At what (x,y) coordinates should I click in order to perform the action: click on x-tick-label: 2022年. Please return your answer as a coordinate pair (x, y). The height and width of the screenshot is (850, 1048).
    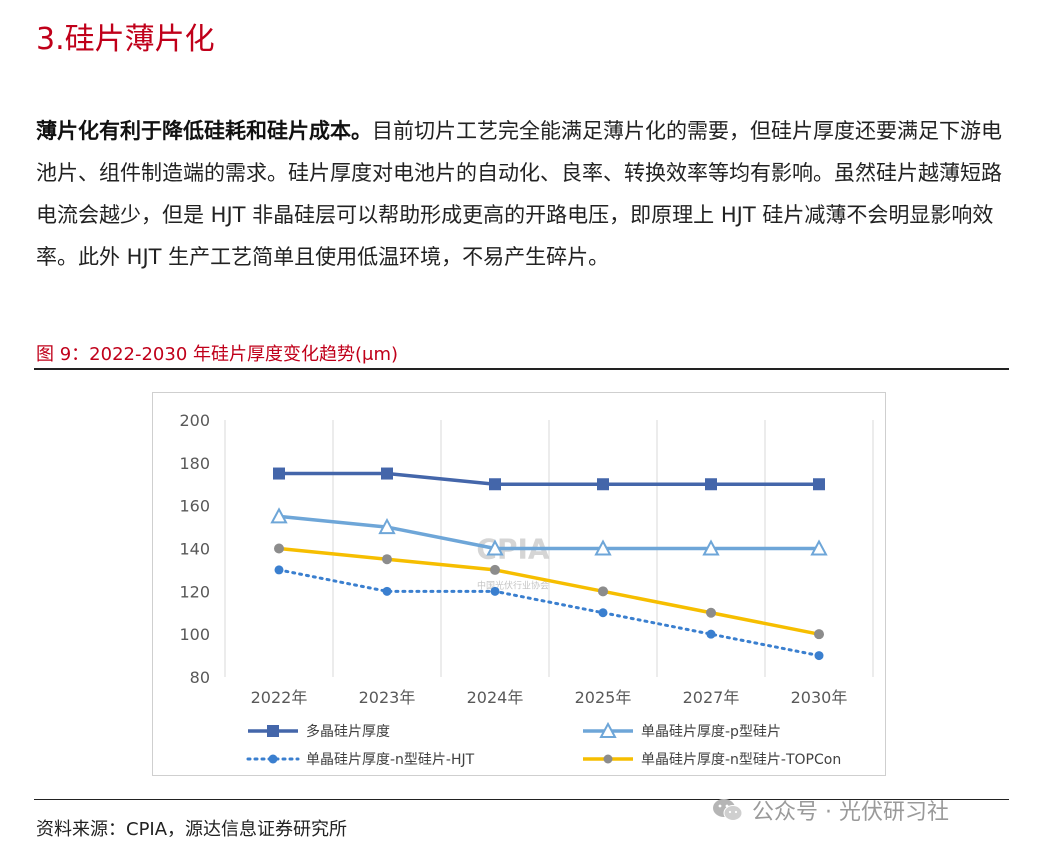
    Looking at the image, I should click on (279, 697).